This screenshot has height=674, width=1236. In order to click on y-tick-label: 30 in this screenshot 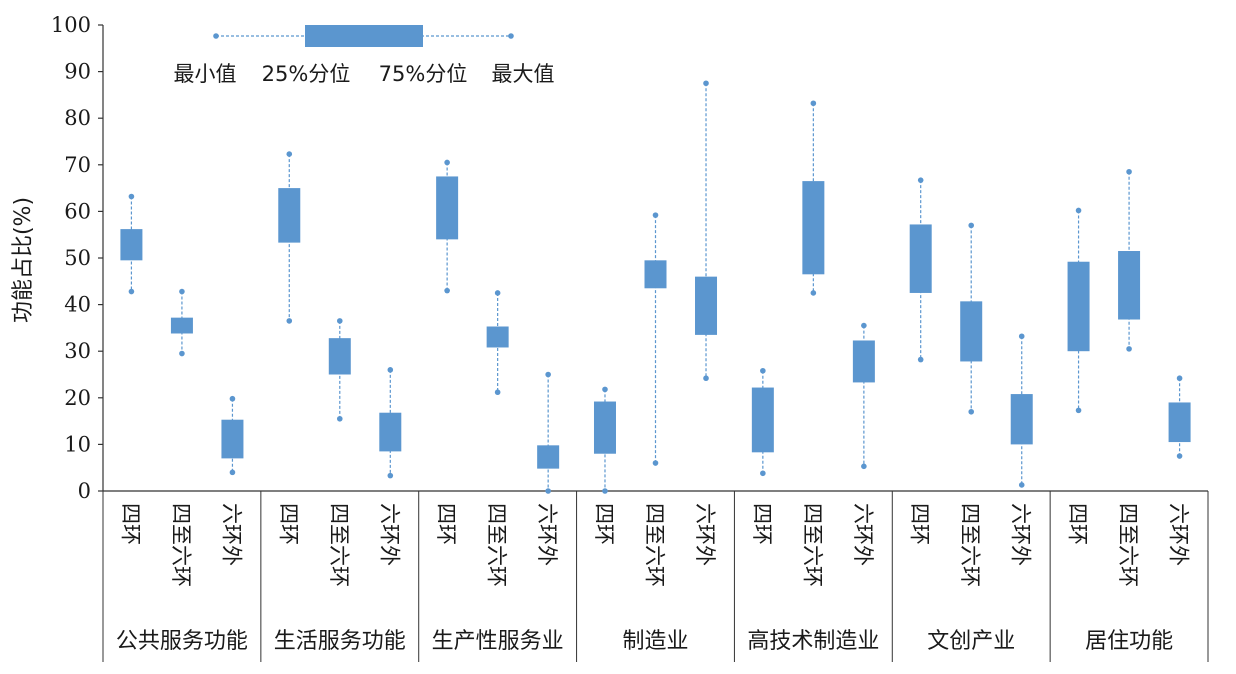, I will do `click(77, 351)`.